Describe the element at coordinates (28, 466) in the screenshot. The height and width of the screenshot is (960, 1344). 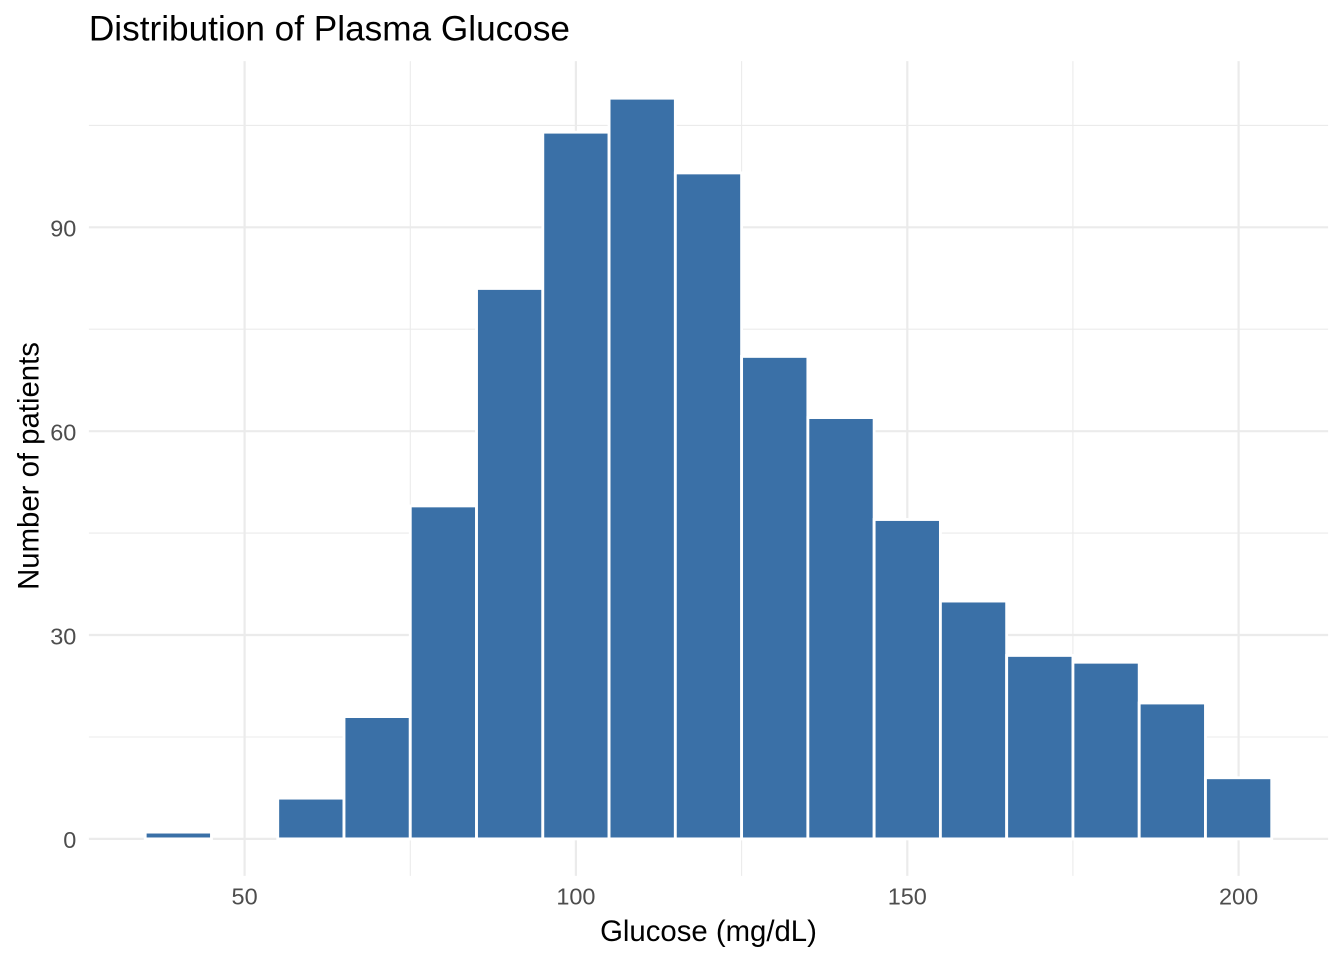
I see `svg-text: Number of patients` at that location.